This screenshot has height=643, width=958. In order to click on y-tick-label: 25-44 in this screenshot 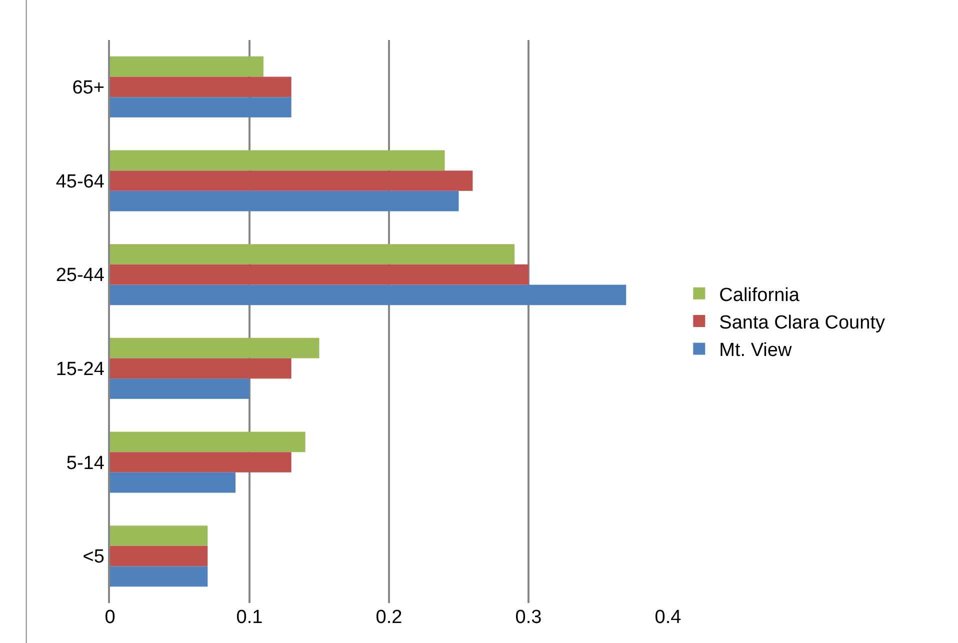, I will do `click(80, 275)`.